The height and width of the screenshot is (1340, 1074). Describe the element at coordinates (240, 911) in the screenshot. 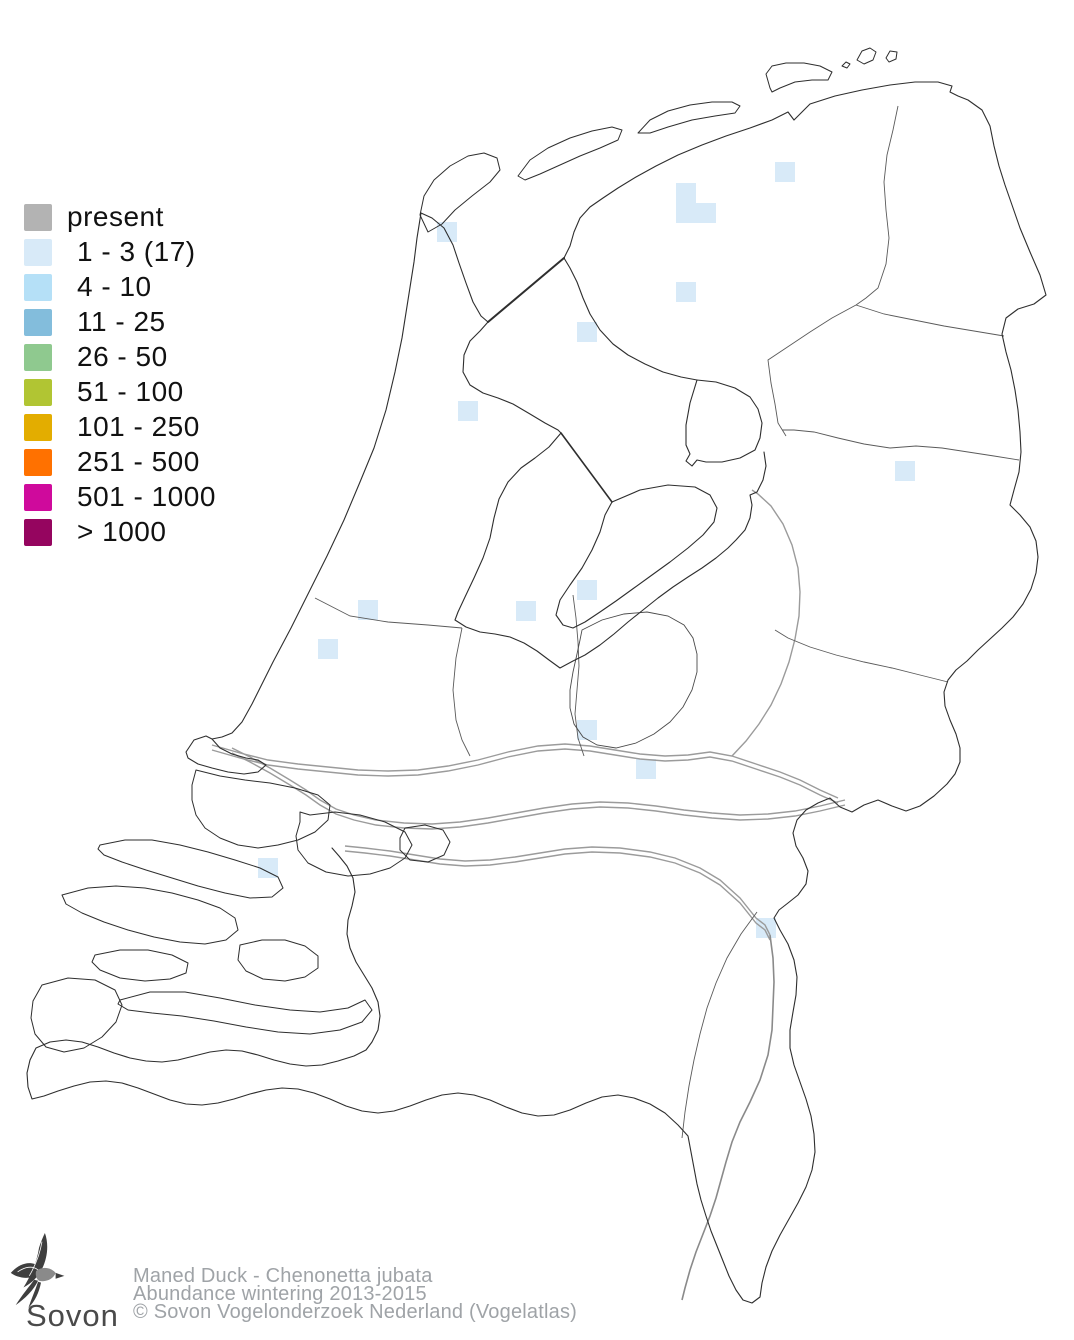

I see `delta-islands-layer` at that location.